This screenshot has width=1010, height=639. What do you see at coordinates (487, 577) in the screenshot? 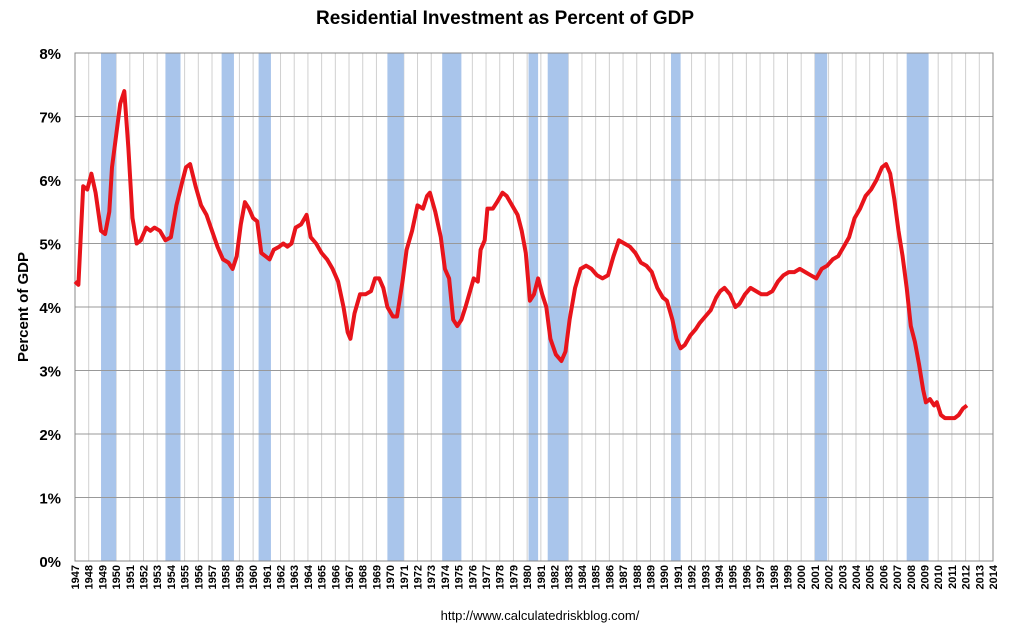
I see `x-tick-label: 1977` at bounding box center [487, 577].